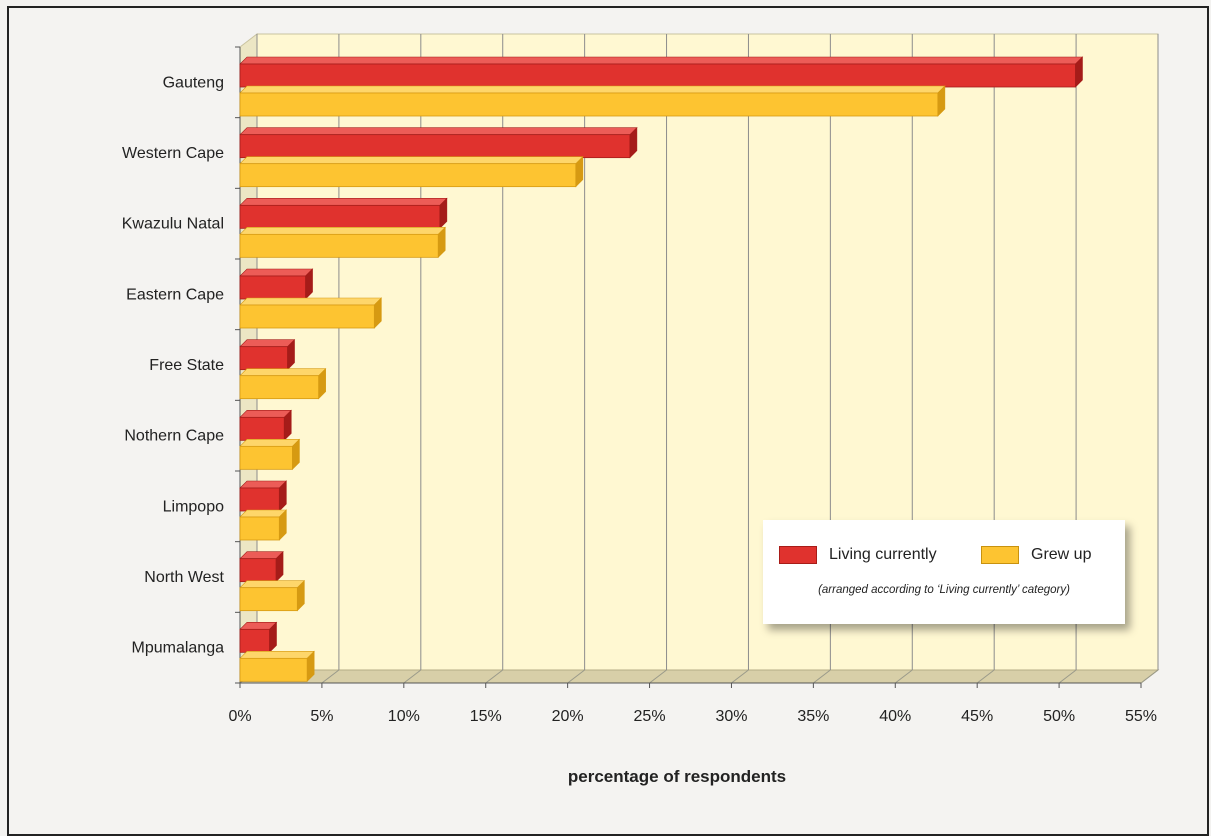 The height and width of the screenshot is (836, 1211). I want to click on category-label-mpumalanga: Mpumalanga, so click(178, 648).